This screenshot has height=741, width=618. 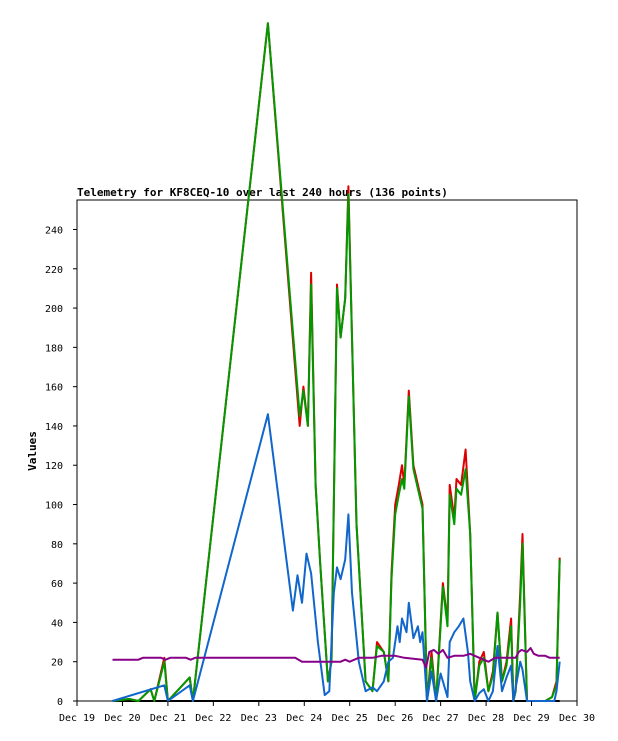 I want to click on y-axis: 0 20 40 60 80 100 120 140 160 180 200 220 240, so click(x=61, y=466).